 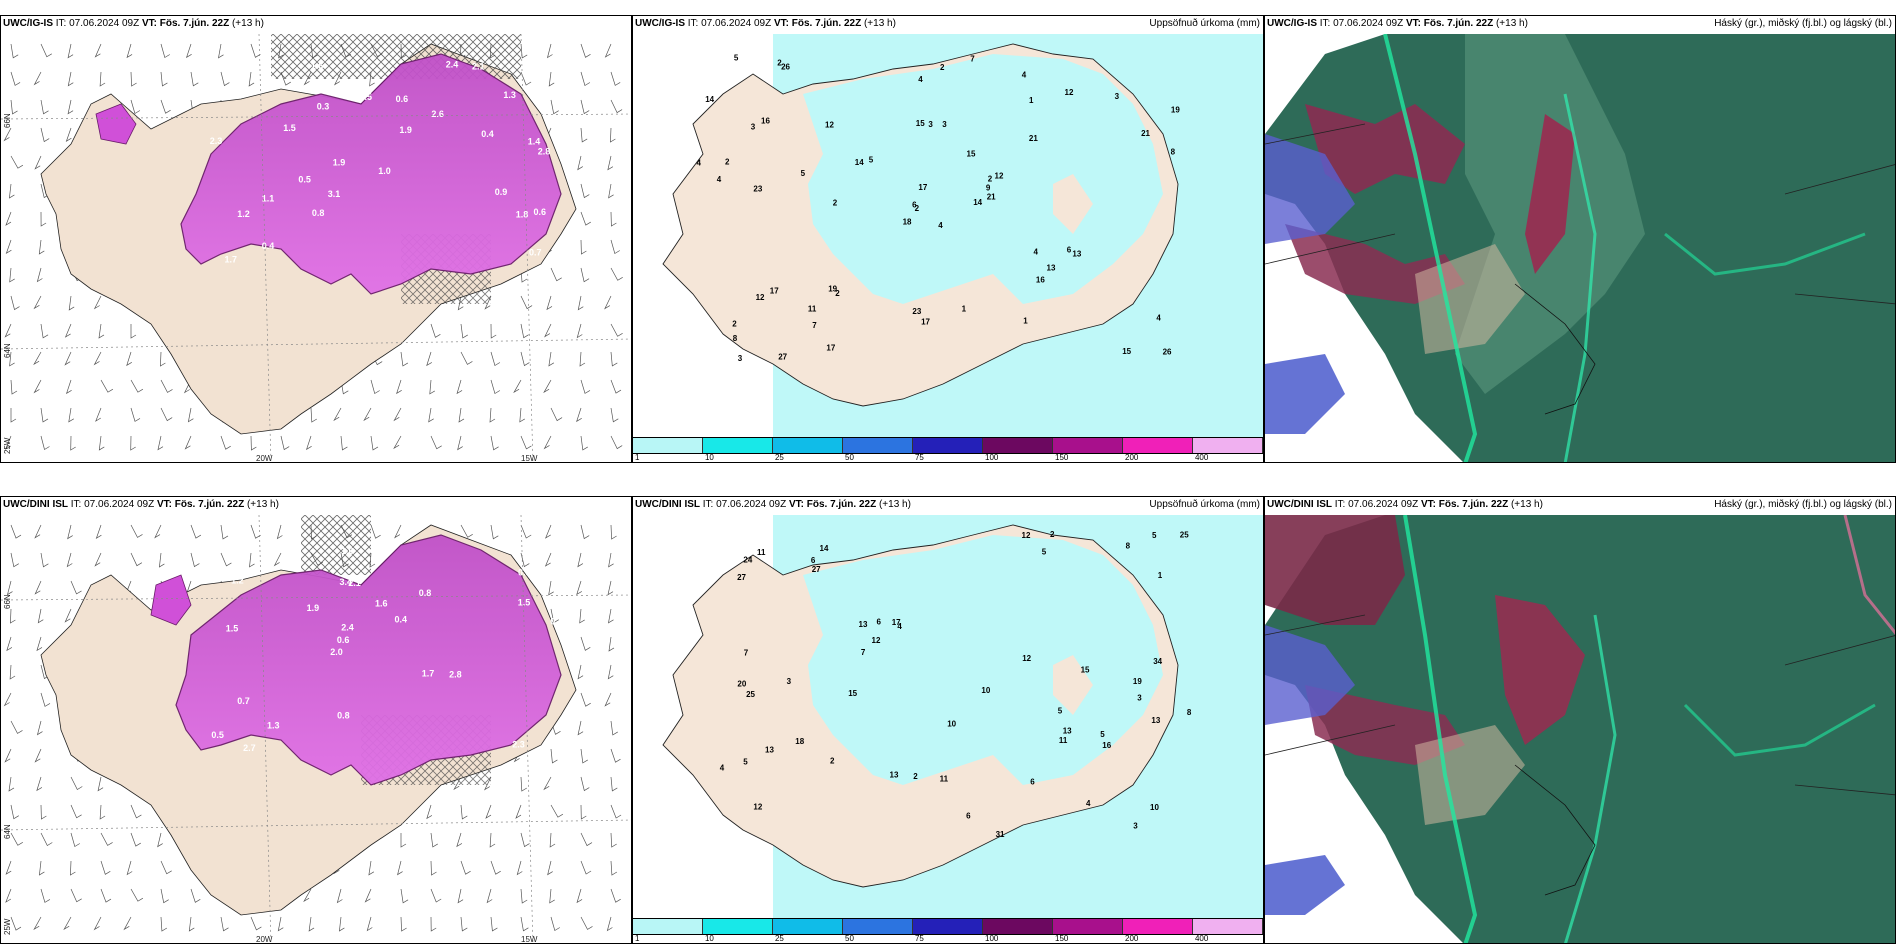 I want to click on map-value-label: 13, so click(x=1155, y=720).